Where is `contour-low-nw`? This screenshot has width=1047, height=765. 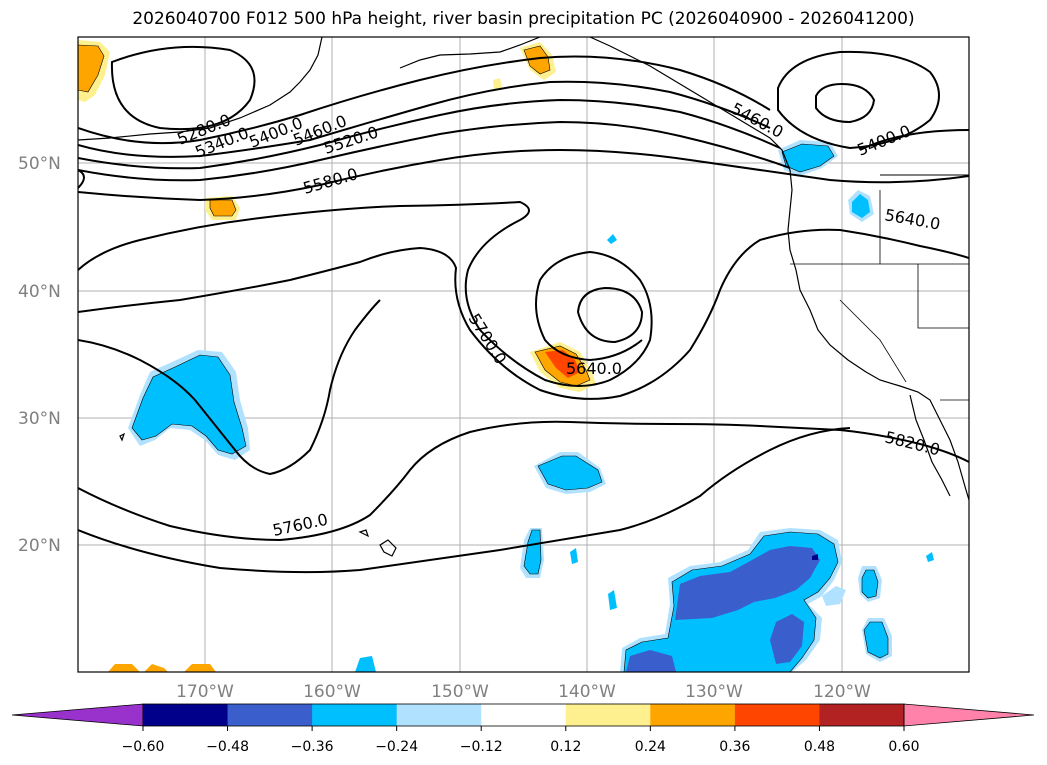 contour-low-nw is located at coordinates (183, 88).